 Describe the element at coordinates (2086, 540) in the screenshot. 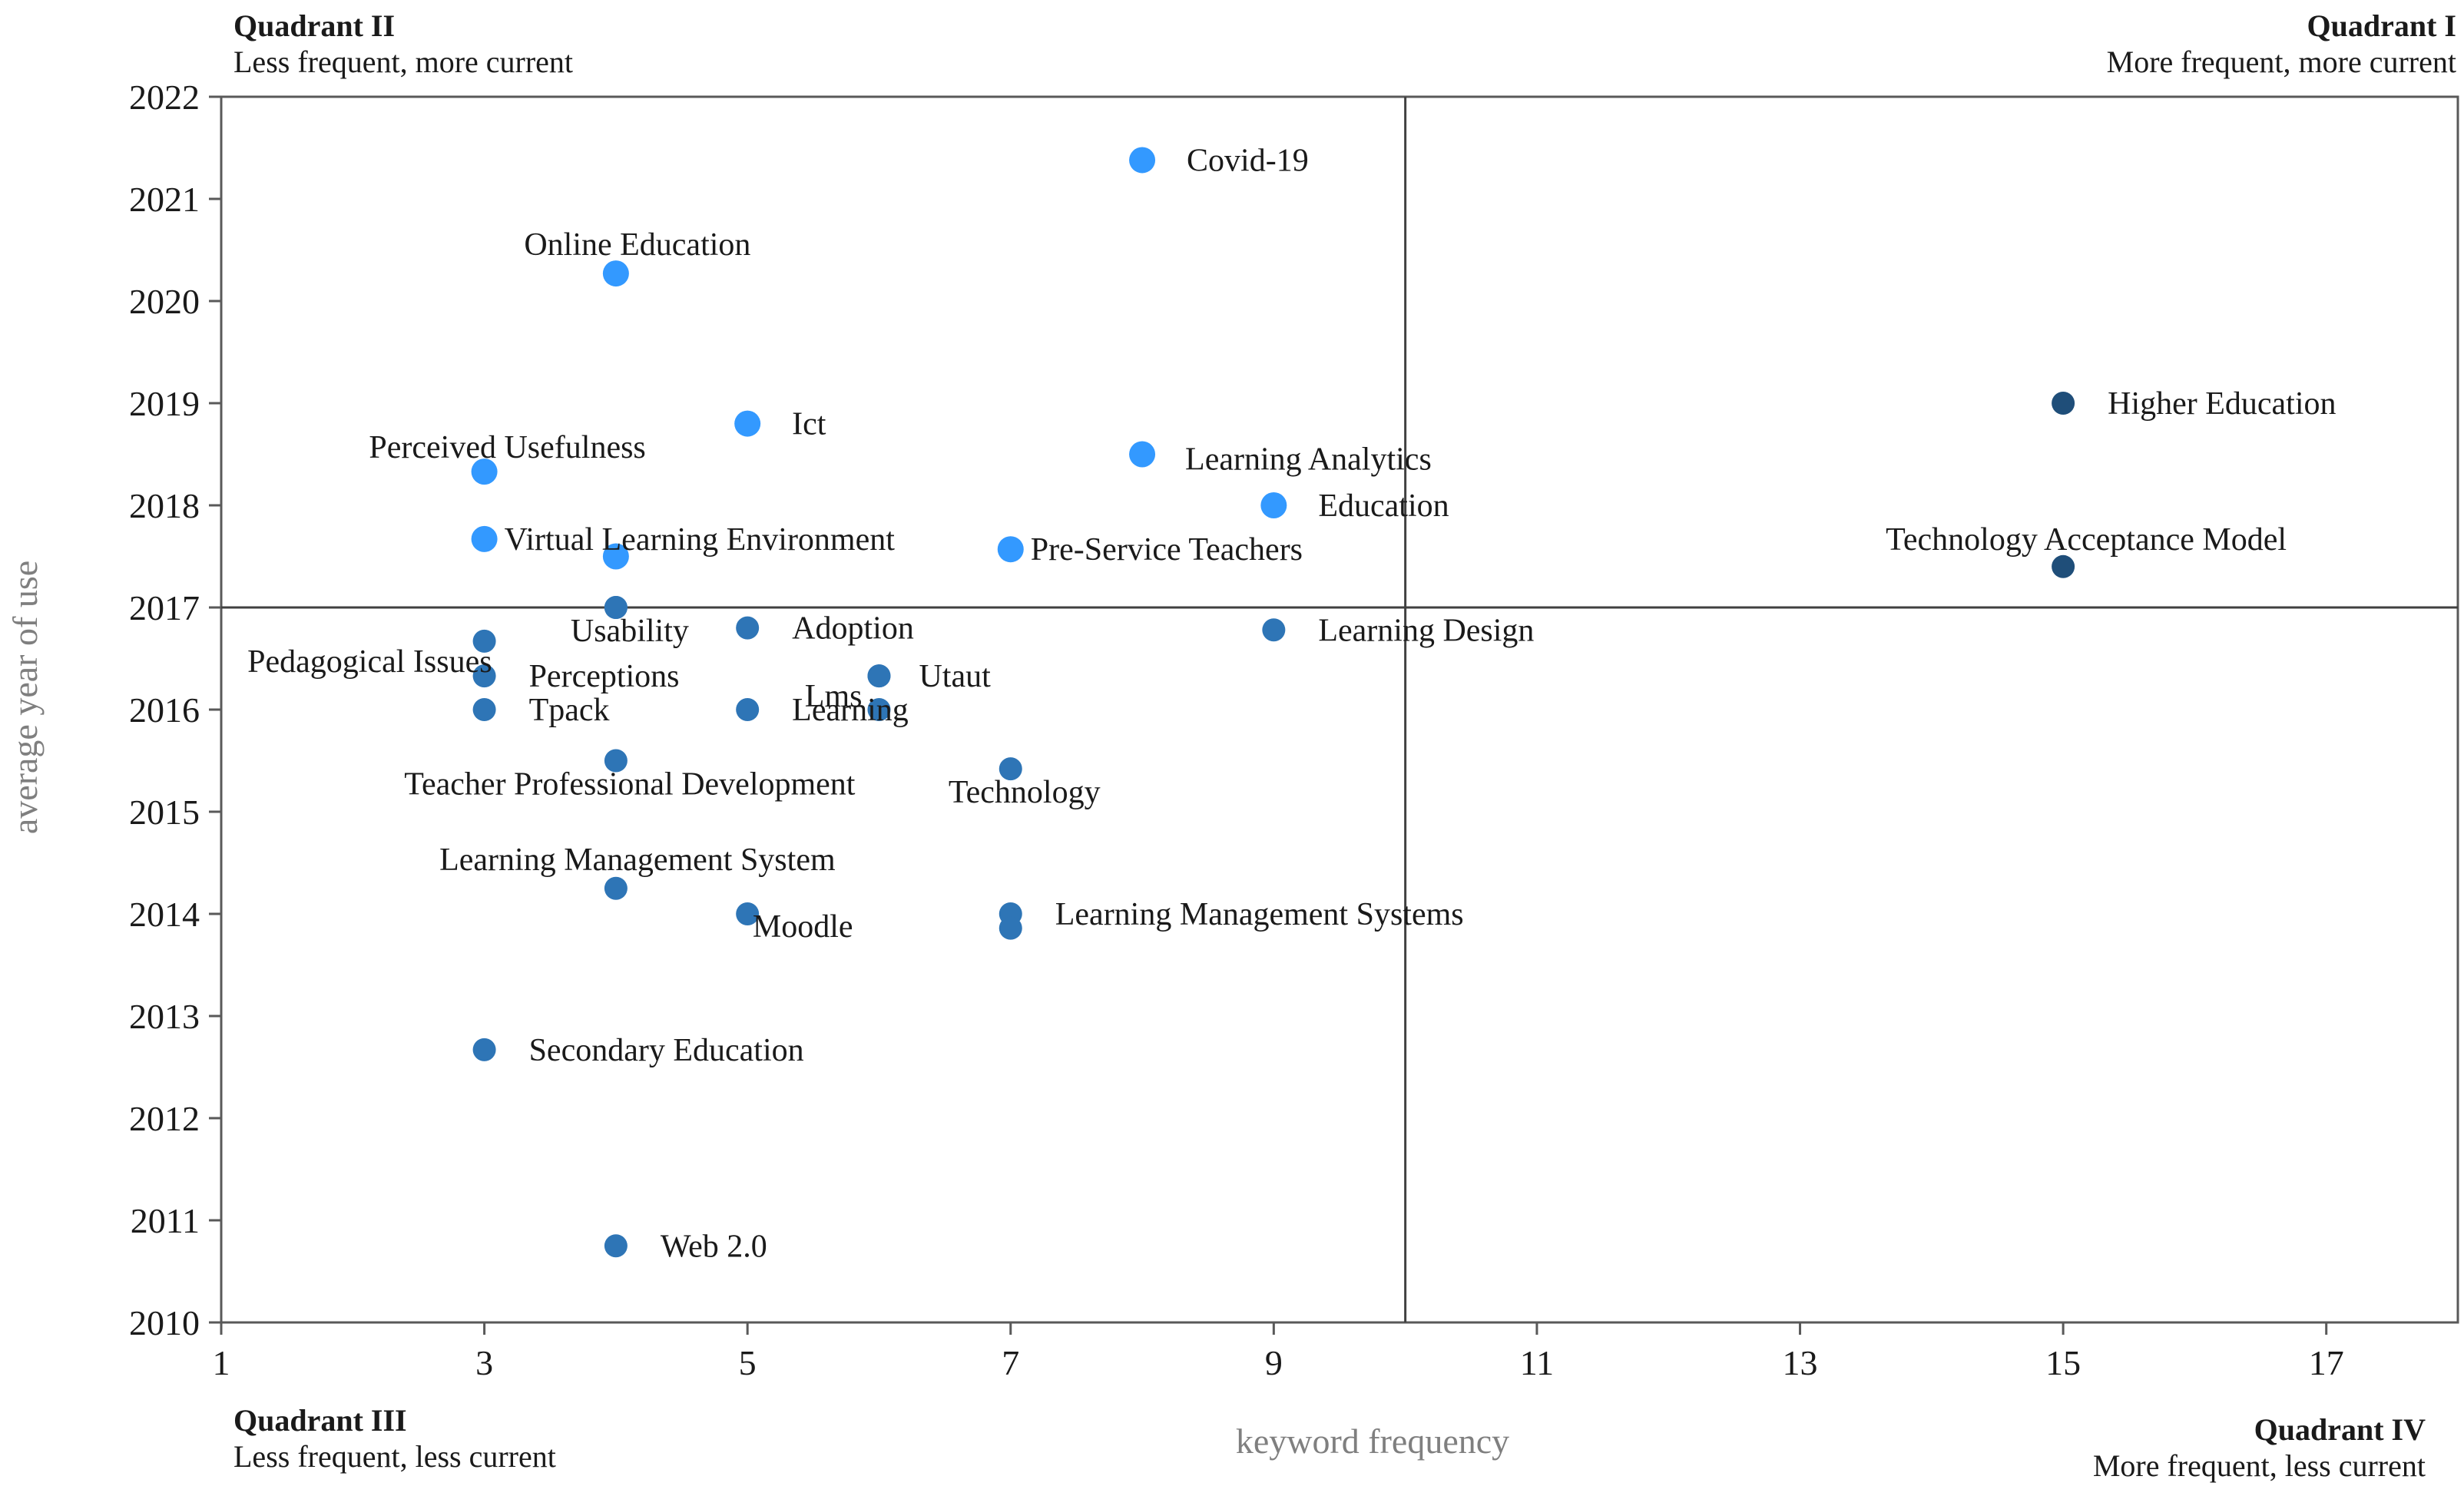

I see `data-label: Technology Acceptance Model` at that location.